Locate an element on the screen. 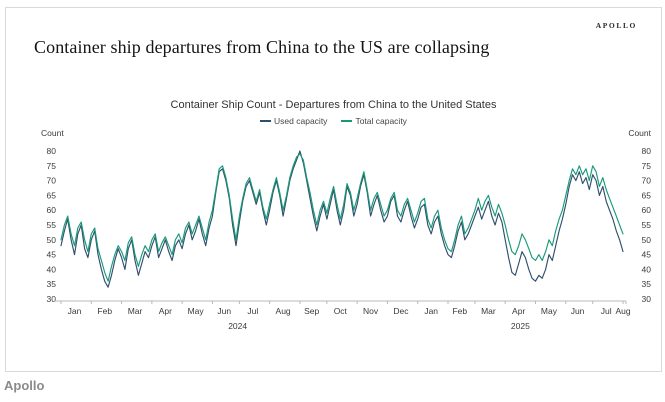 This screenshot has height=402, width=665. used-capacity-line-swatch-icon is located at coordinates (266, 121).